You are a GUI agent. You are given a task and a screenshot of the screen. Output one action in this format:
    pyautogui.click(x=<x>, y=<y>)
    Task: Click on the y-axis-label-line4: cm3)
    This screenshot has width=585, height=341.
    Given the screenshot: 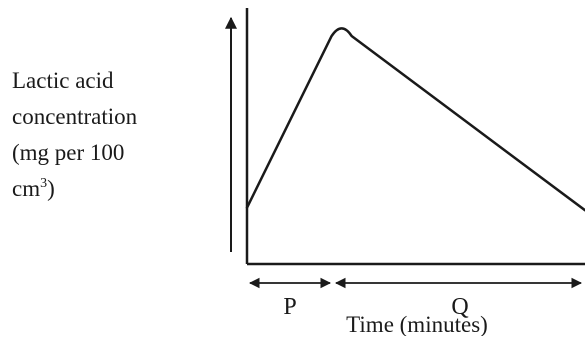 What is the action you would take?
    pyautogui.click(x=33, y=188)
    